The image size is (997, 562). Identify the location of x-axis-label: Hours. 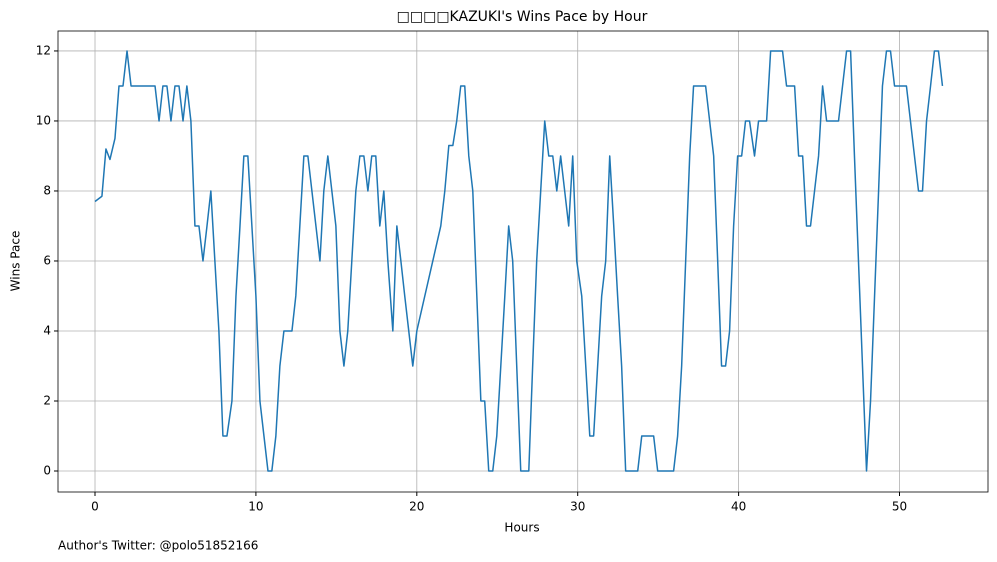
(521, 528).